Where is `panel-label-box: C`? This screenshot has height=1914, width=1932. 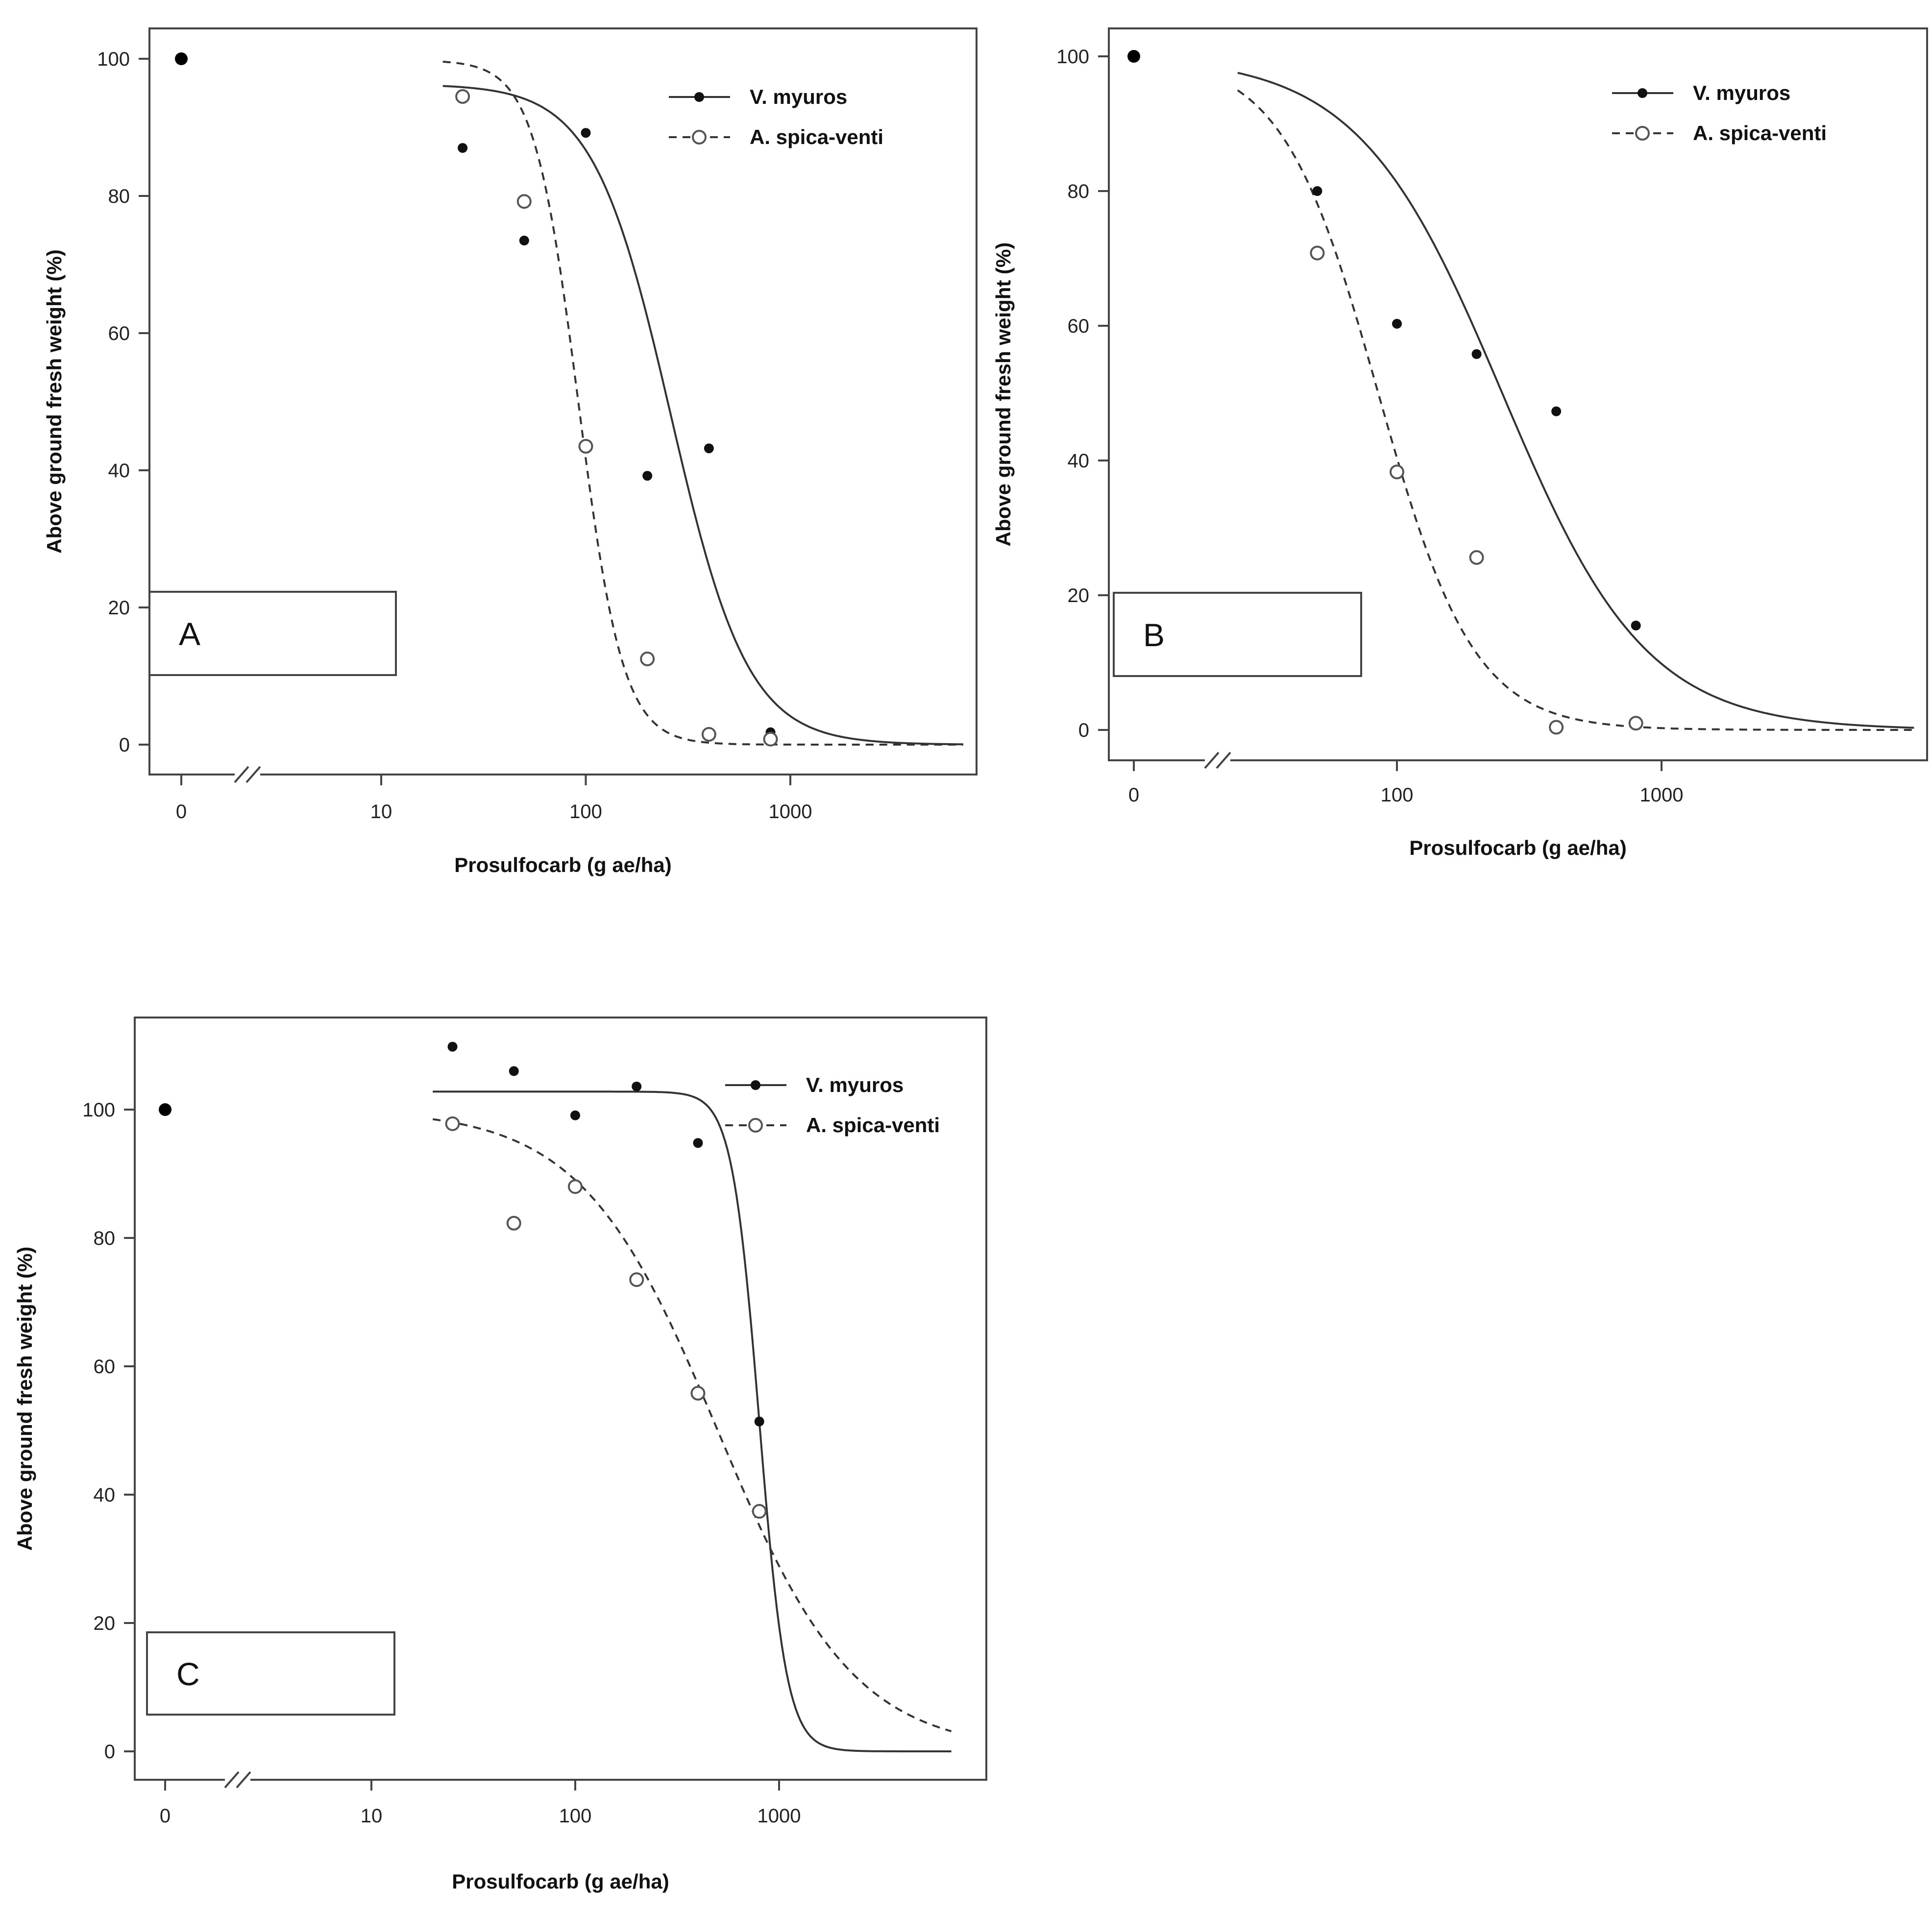
panel-label-box: C is located at coordinates (270, 1673).